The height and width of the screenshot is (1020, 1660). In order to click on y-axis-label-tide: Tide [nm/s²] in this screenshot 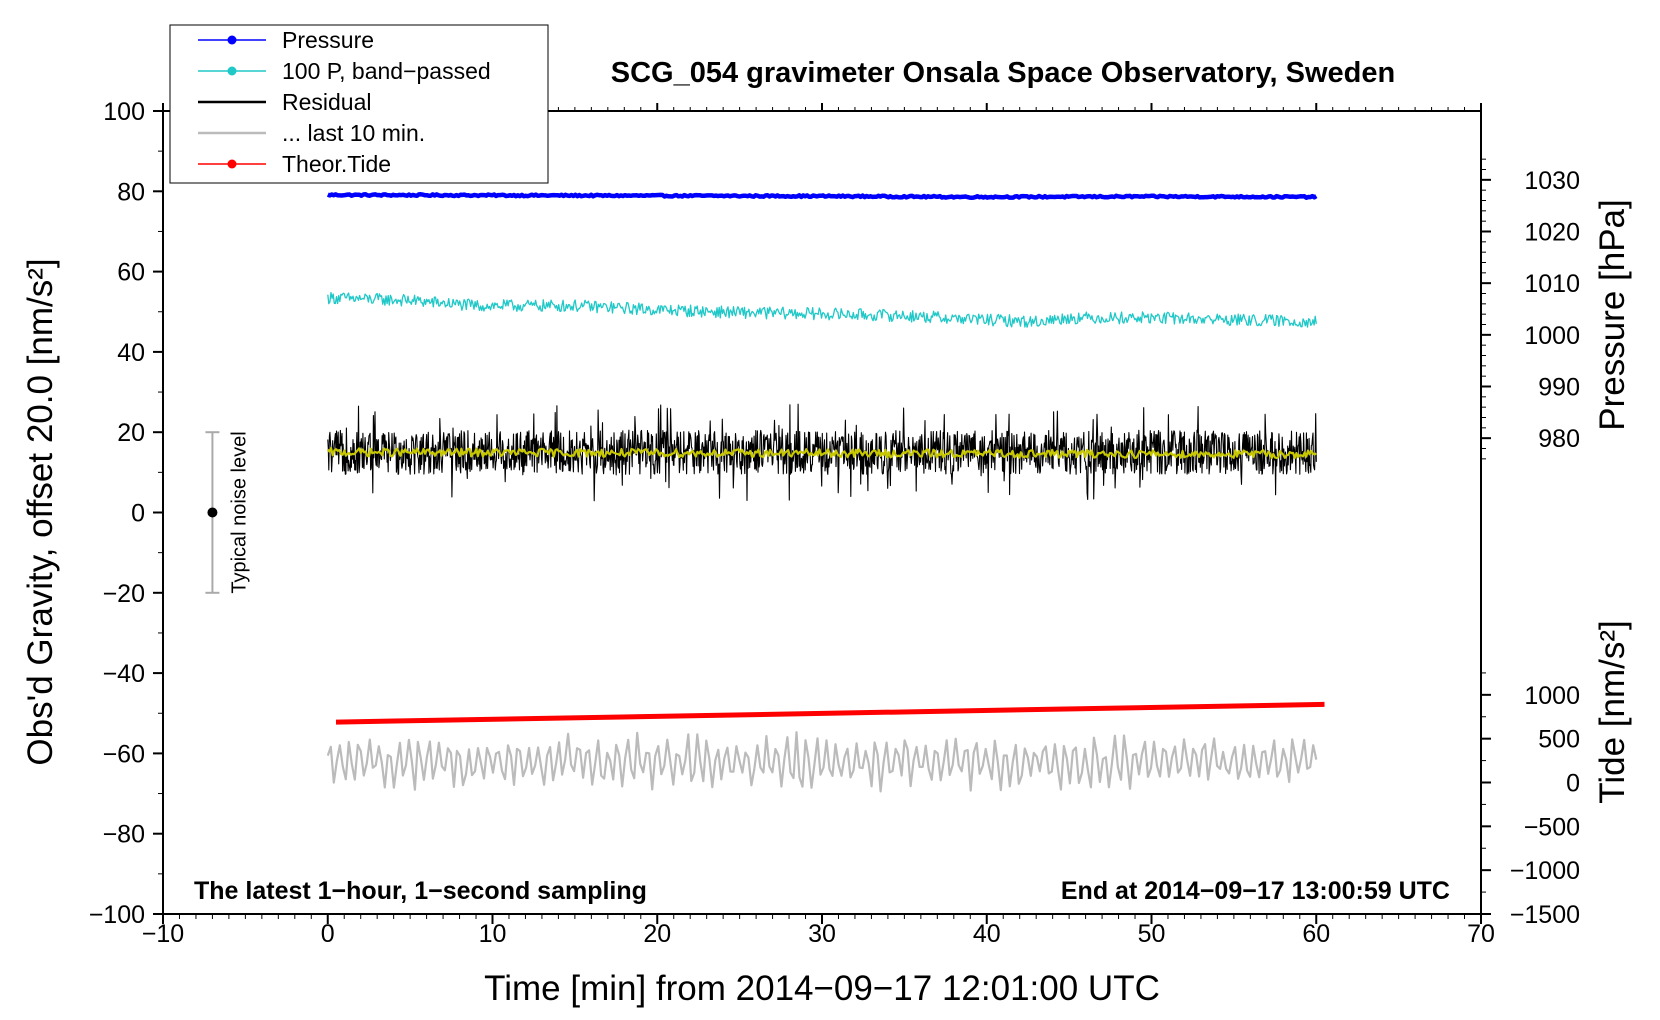, I will do `click(1612, 711)`.